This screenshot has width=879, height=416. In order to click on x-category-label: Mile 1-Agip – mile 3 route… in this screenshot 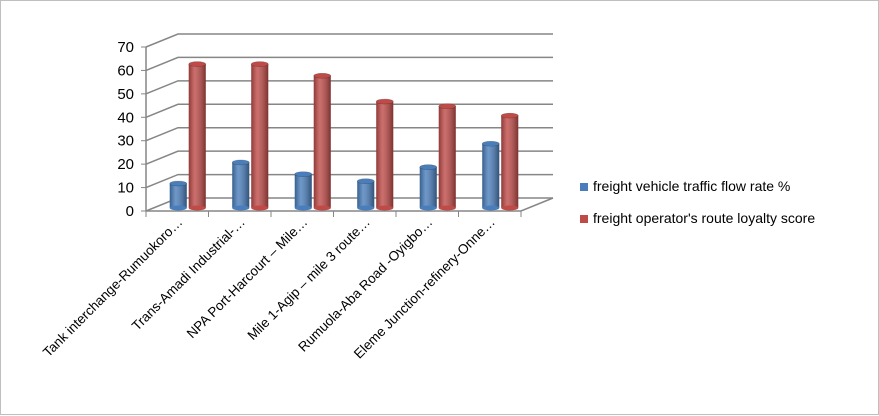, I will do `click(308, 279)`.